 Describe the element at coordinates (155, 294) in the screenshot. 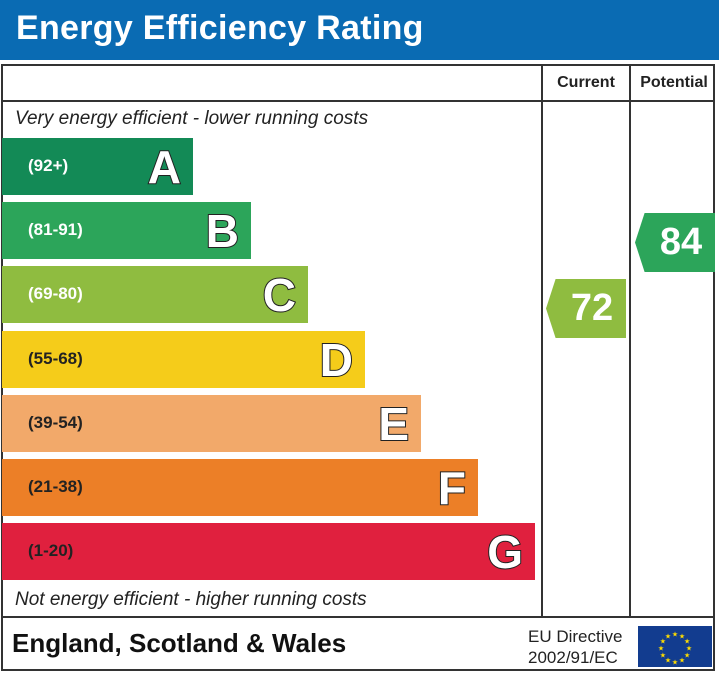

I see `band-bar-c: (69-80) C` at that location.